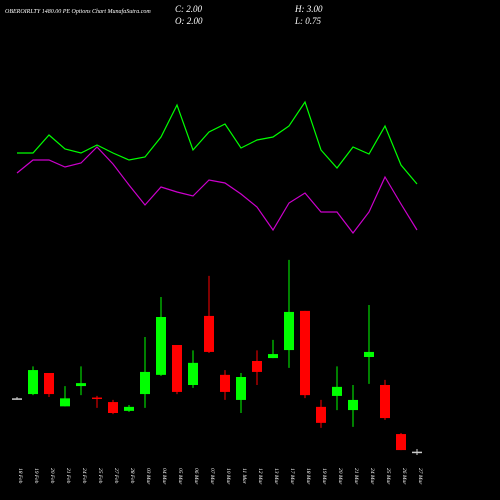 Image resolution: width=500 pixels, height=500 pixels. What do you see at coordinates (420, 476) in the screenshot?
I see `x-tick-label: 27 Mar` at bounding box center [420, 476].